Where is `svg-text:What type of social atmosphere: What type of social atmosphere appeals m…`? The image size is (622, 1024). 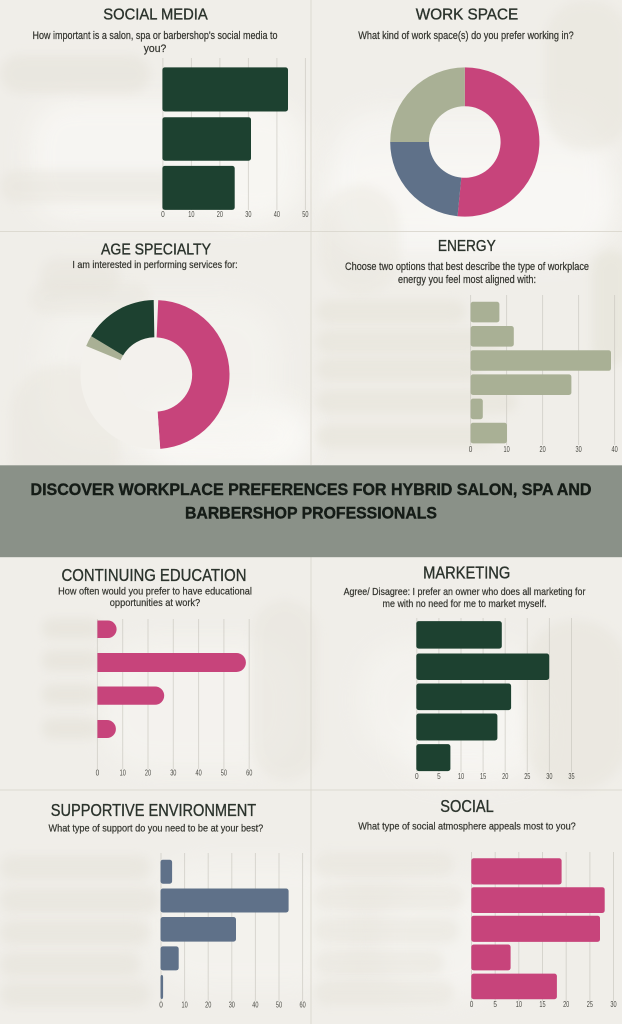
svg-text:What type of social atmosphere: What type of social atmosphere appeals m… is located at coordinates (467, 827).